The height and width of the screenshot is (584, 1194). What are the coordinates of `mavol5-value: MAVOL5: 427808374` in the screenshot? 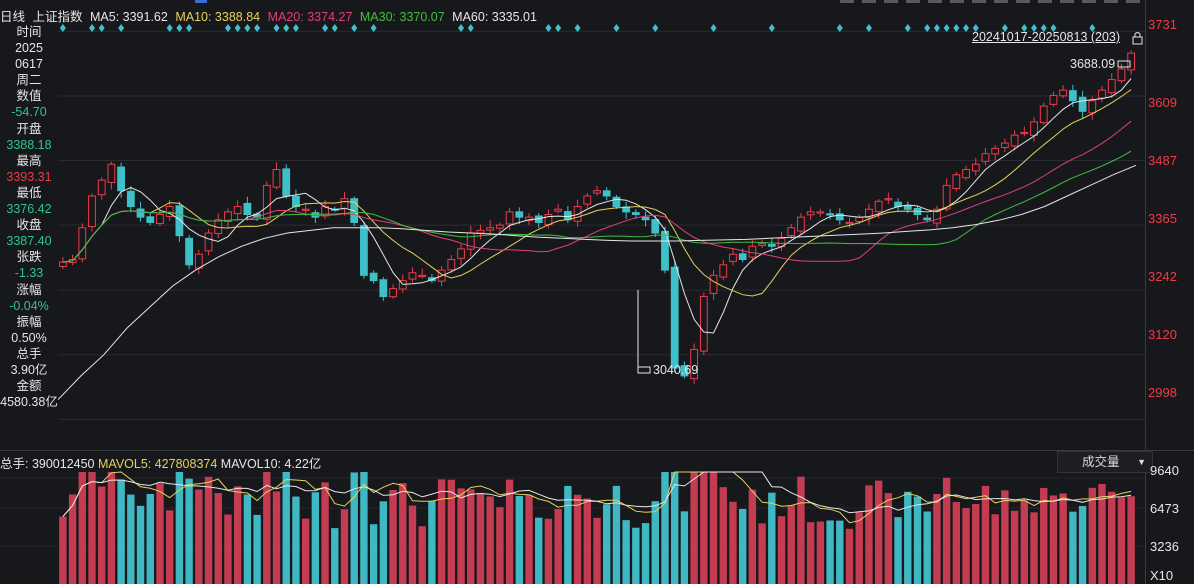 It's located at (158, 464).